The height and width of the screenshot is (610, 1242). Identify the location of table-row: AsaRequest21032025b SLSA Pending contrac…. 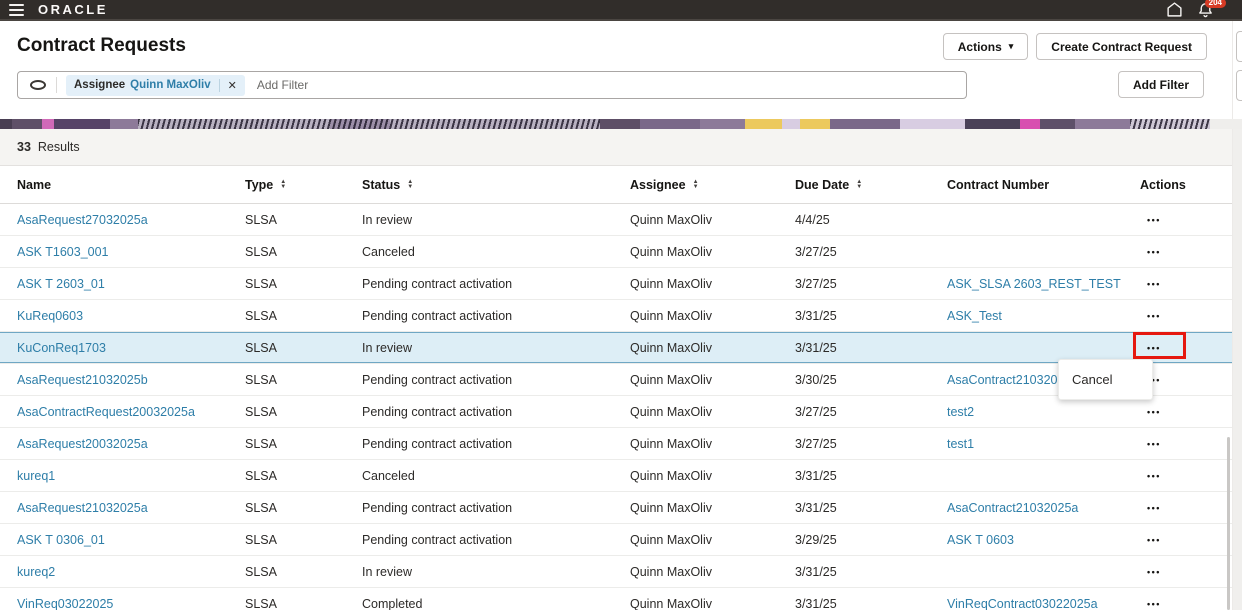
(616, 380).